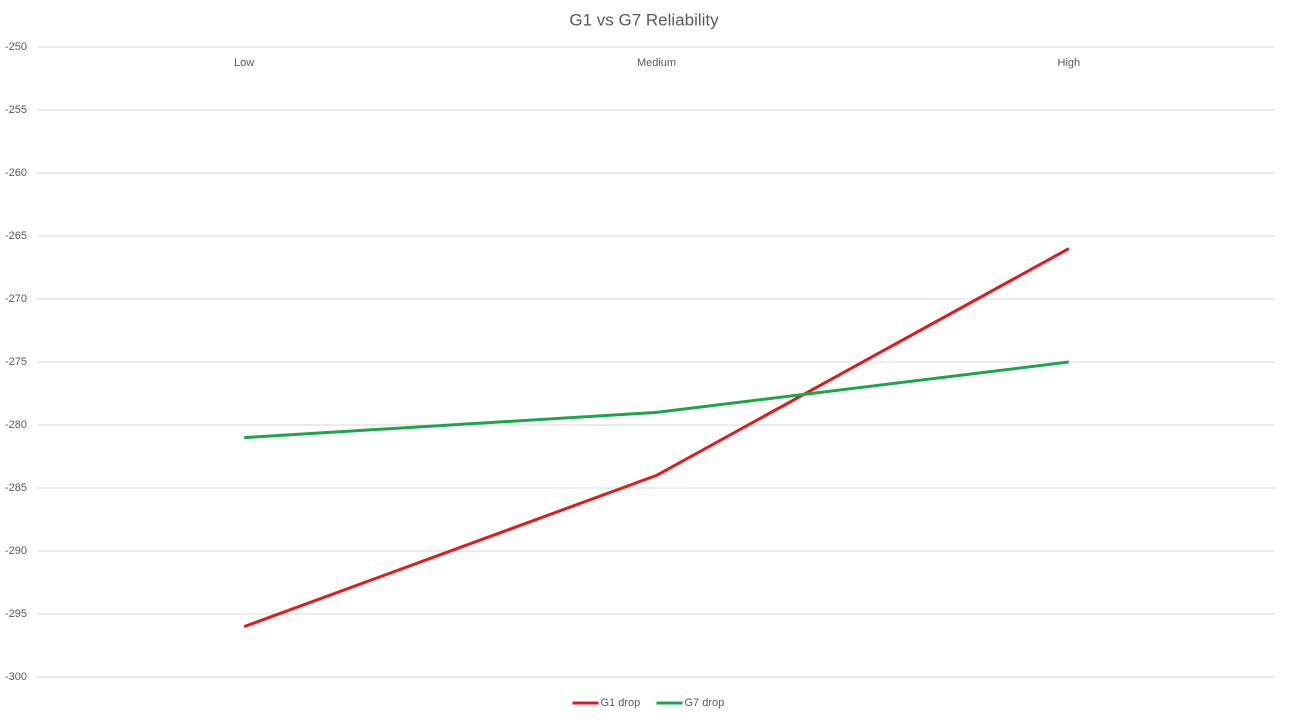 Image resolution: width=1289 pixels, height=723 pixels. What do you see at coordinates (16, 173) in the screenshot?
I see `y-tick-label: -260` at bounding box center [16, 173].